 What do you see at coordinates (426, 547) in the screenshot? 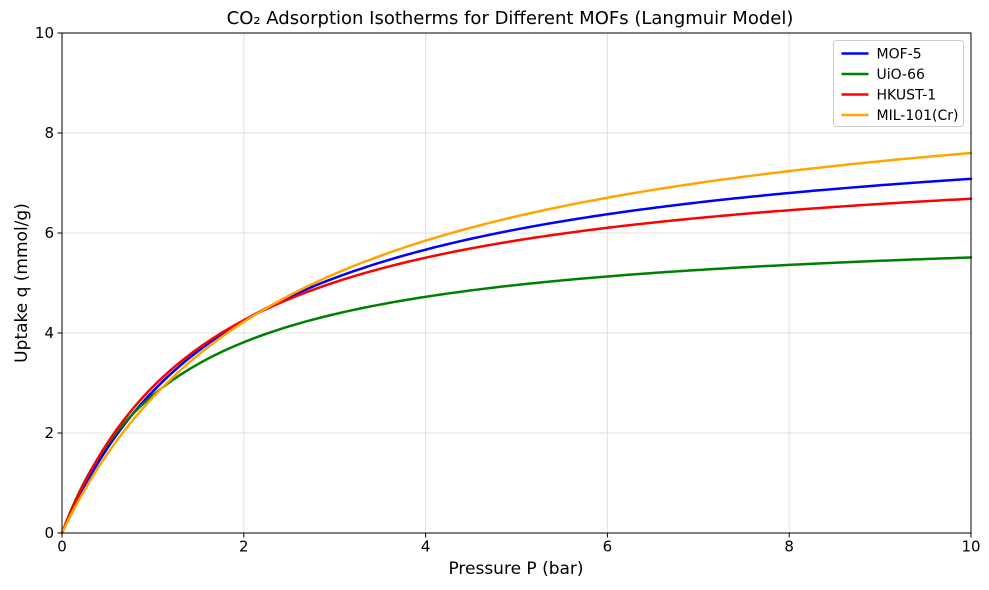
I see `x-tick-label: 4` at bounding box center [426, 547].